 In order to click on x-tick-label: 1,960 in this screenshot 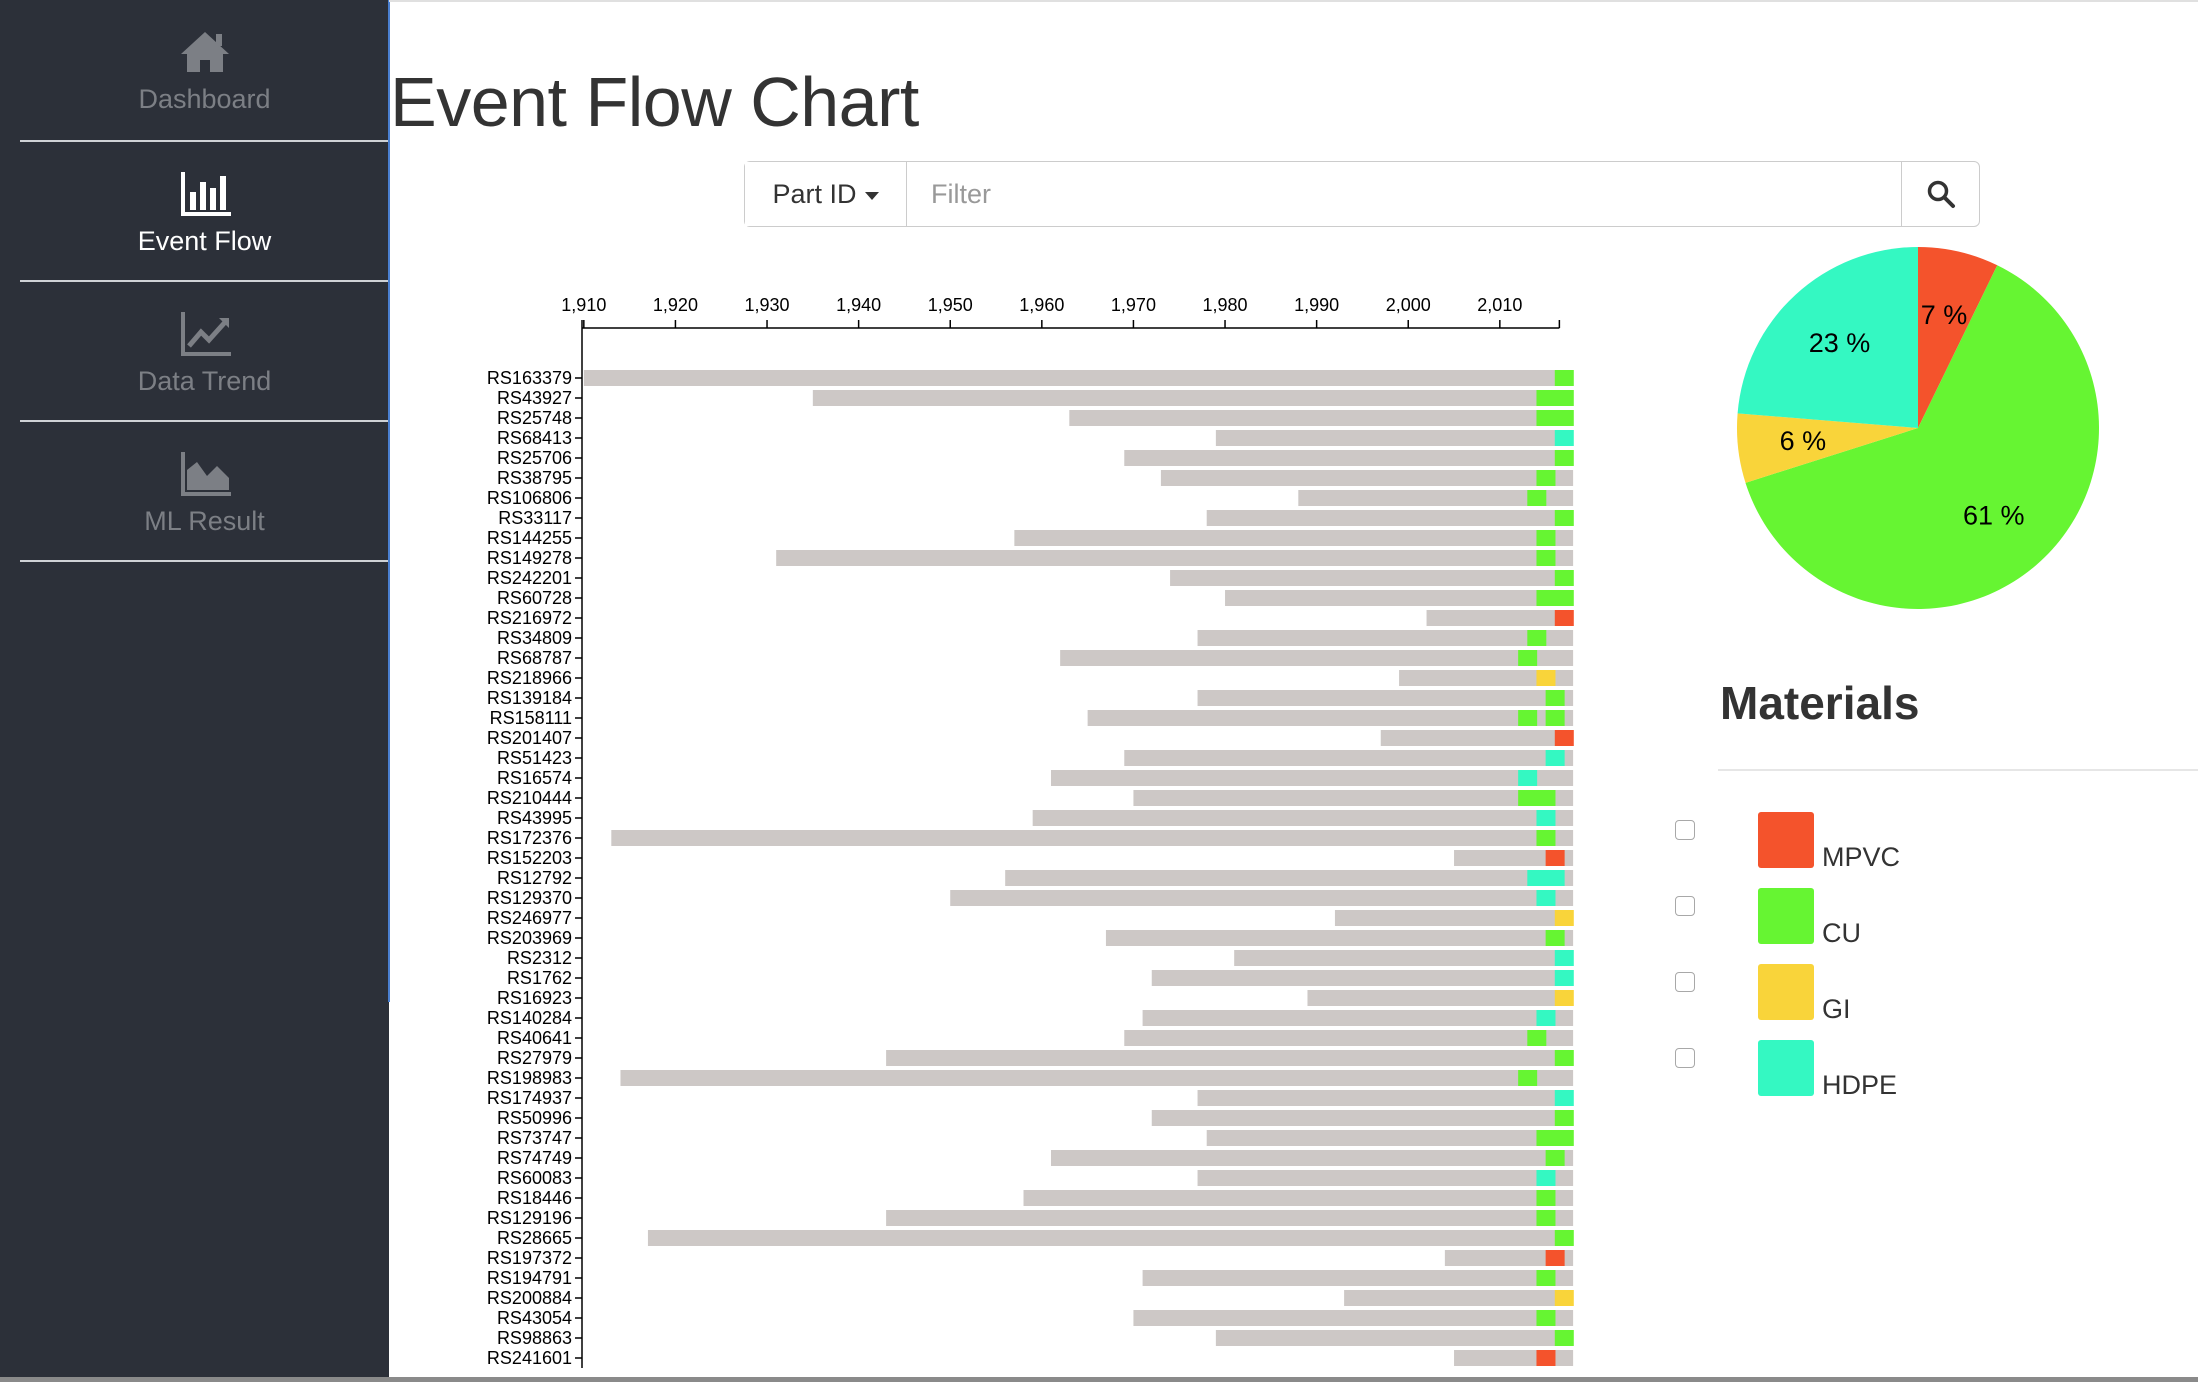, I will do `click(1041, 305)`.